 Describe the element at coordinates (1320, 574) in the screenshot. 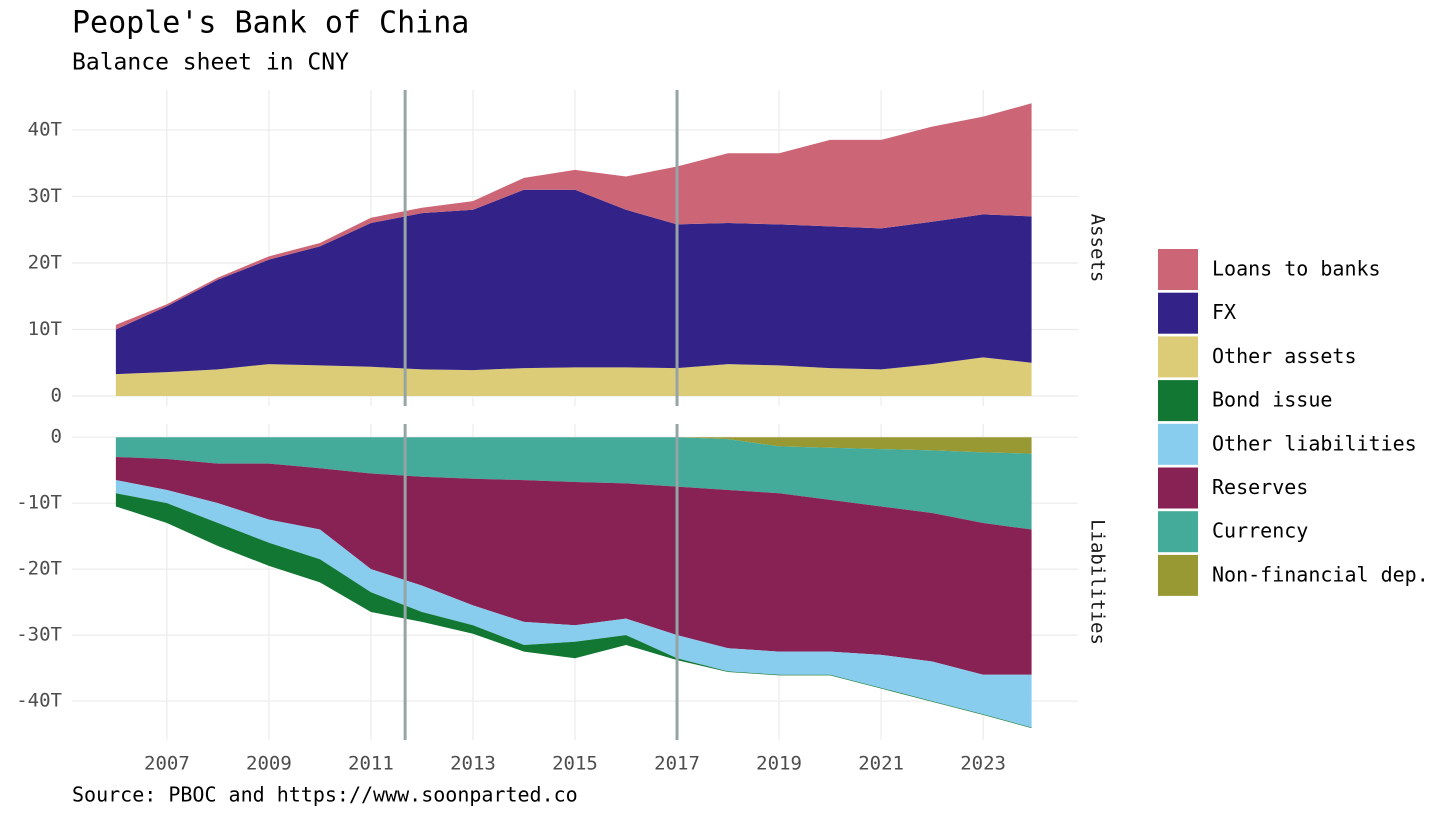

I see `legend-label: Non-financial dep.` at that location.